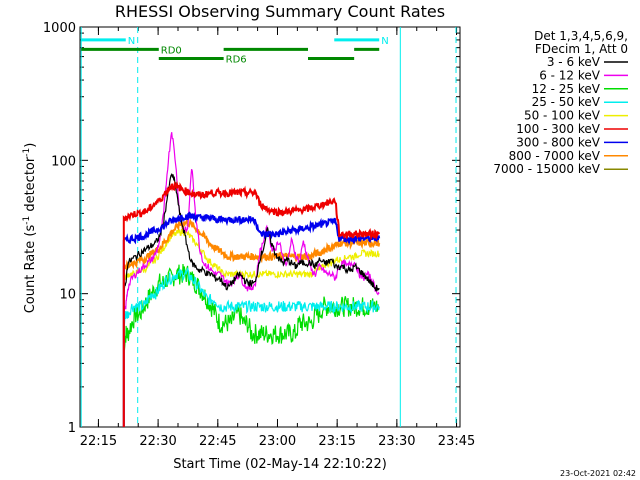 The width and height of the screenshot is (640, 480). What do you see at coordinates (30, 145) in the screenshot?
I see `y-axis-label-close: )` at bounding box center [30, 145].